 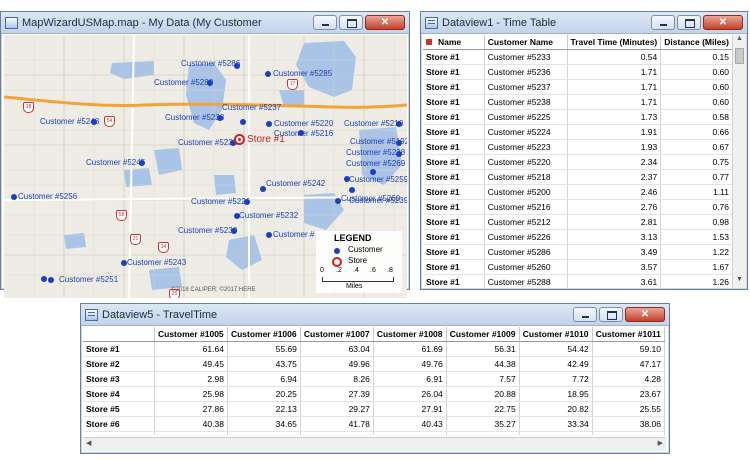 I want to click on table-cell: 0.66, so click(x=696, y=132).